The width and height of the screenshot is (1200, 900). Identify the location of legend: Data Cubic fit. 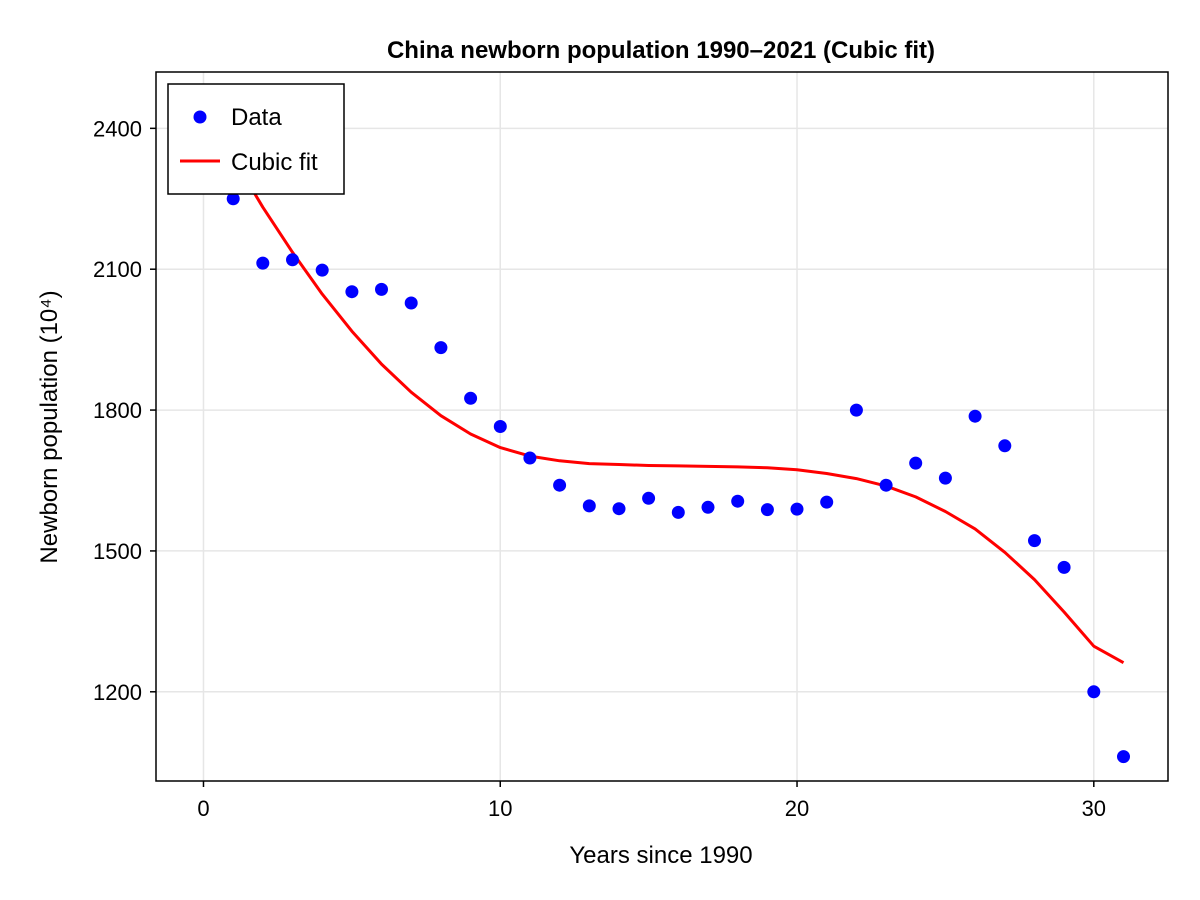
(256, 139).